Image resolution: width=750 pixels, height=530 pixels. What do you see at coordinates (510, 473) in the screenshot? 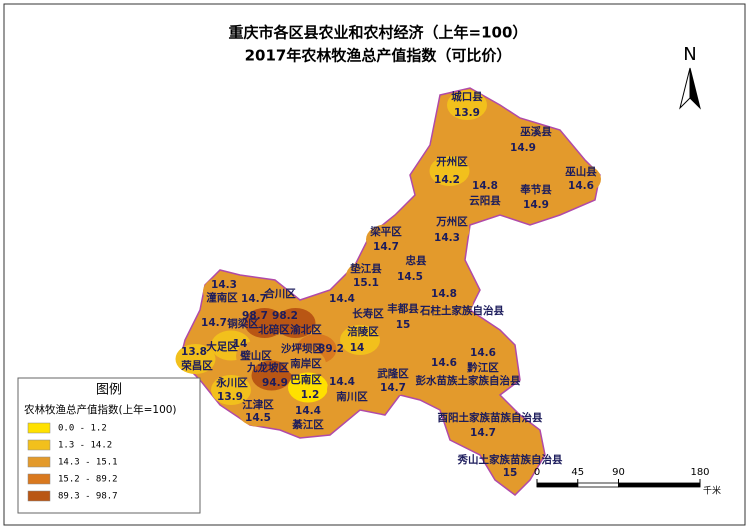
I see `district-value: 15` at bounding box center [510, 473].